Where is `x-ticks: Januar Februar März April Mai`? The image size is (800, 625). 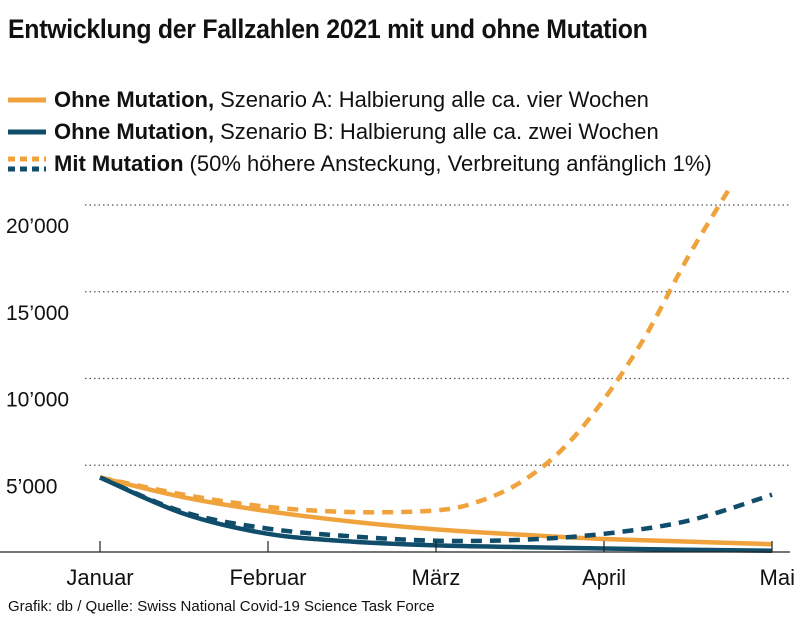
x-ticks: Januar Februar März April Mai is located at coordinates (430, 565).